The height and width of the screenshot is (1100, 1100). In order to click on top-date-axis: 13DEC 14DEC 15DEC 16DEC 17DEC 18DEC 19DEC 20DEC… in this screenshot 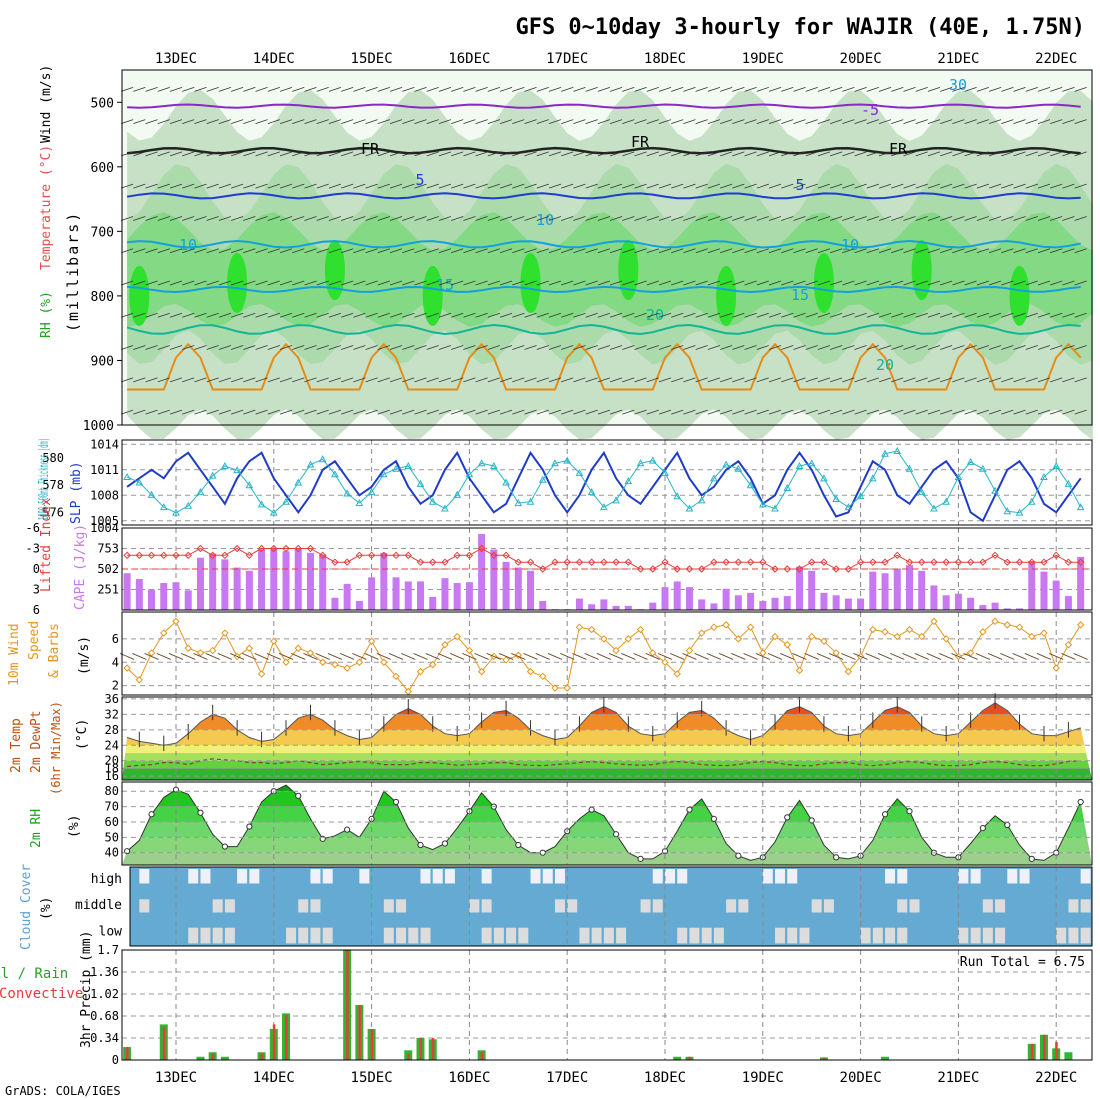, I will do `click(616, 59)`.